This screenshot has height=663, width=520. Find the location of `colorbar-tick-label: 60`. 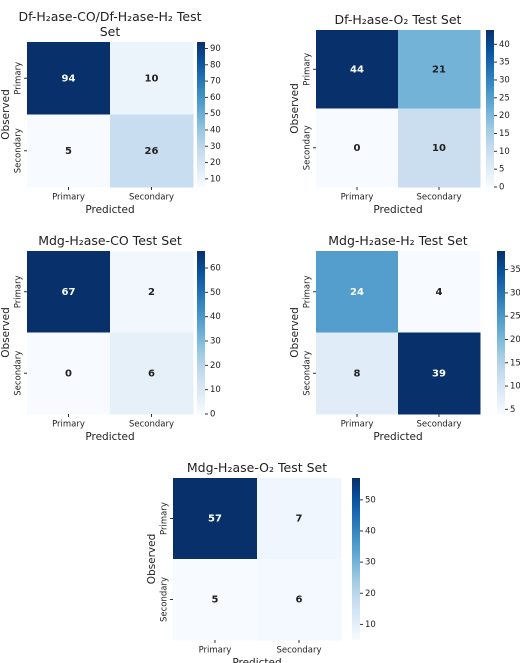

colorbar-tick-label: 60 is located at coordinates (215, 269).